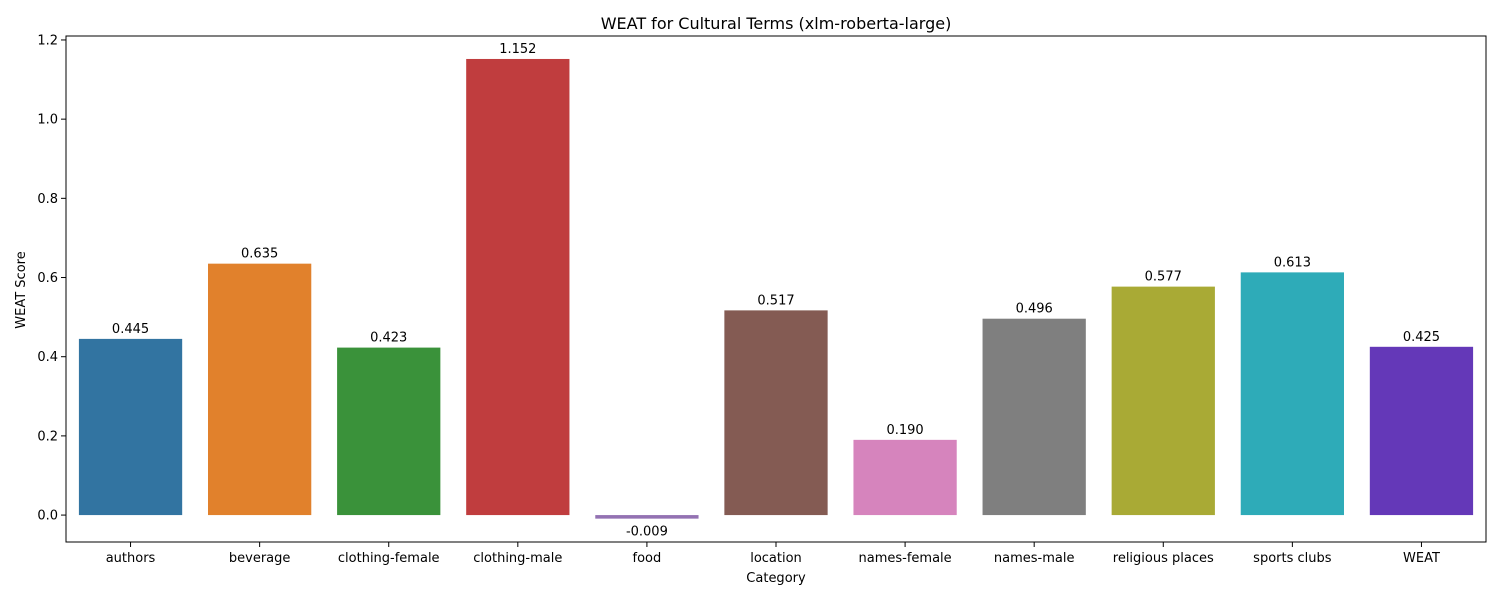 The height and width of the screenshot is (600, 1500). Describe the element at coordinates (389, 431) in the screenshot. I see `bar-clothing-female` at that location.